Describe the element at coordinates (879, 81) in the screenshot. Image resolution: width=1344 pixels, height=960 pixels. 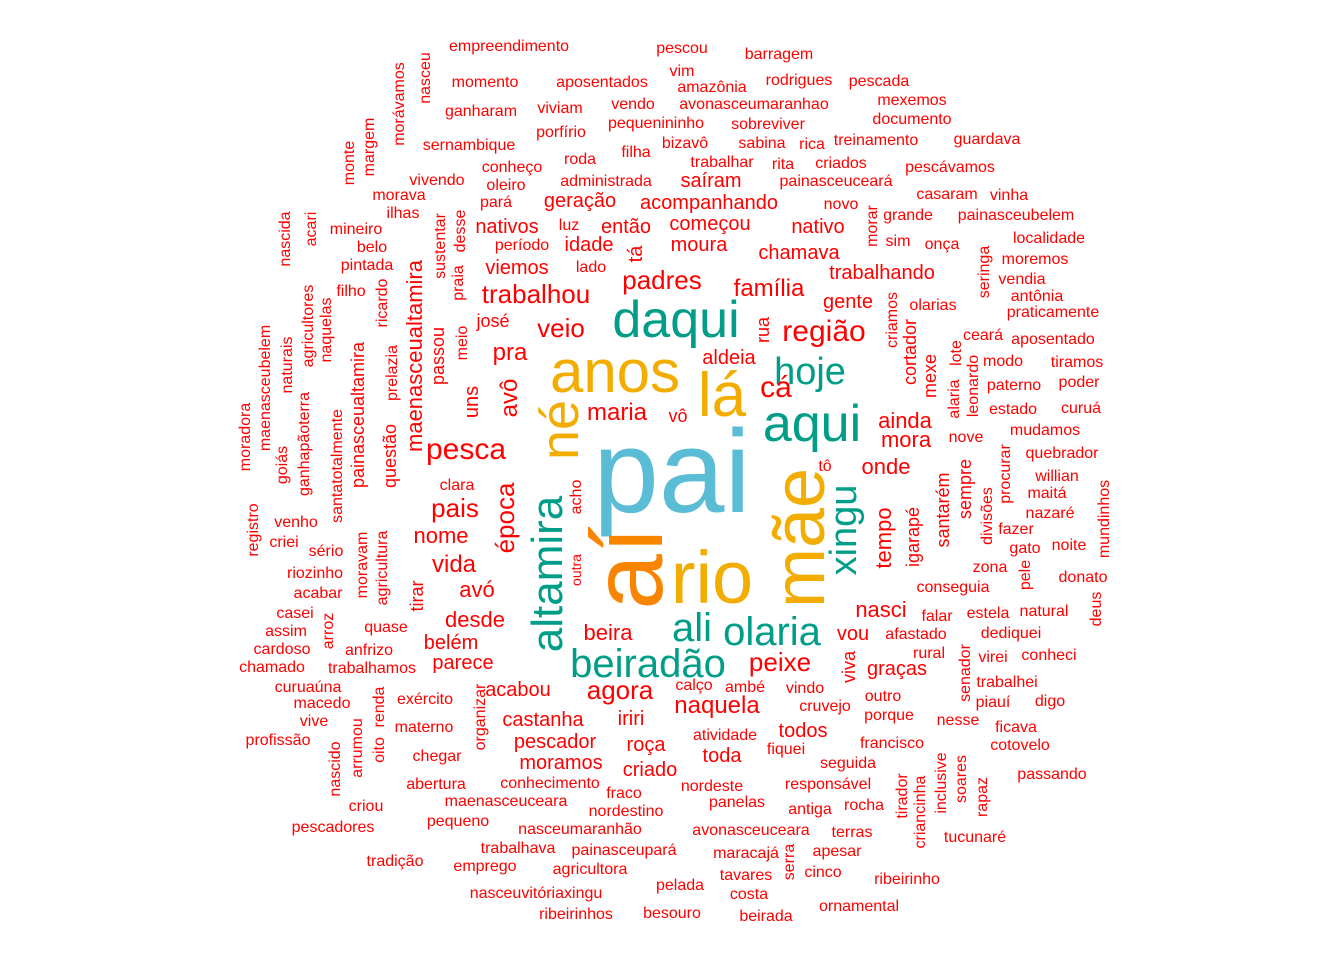
I see `word: pescada` at that location.